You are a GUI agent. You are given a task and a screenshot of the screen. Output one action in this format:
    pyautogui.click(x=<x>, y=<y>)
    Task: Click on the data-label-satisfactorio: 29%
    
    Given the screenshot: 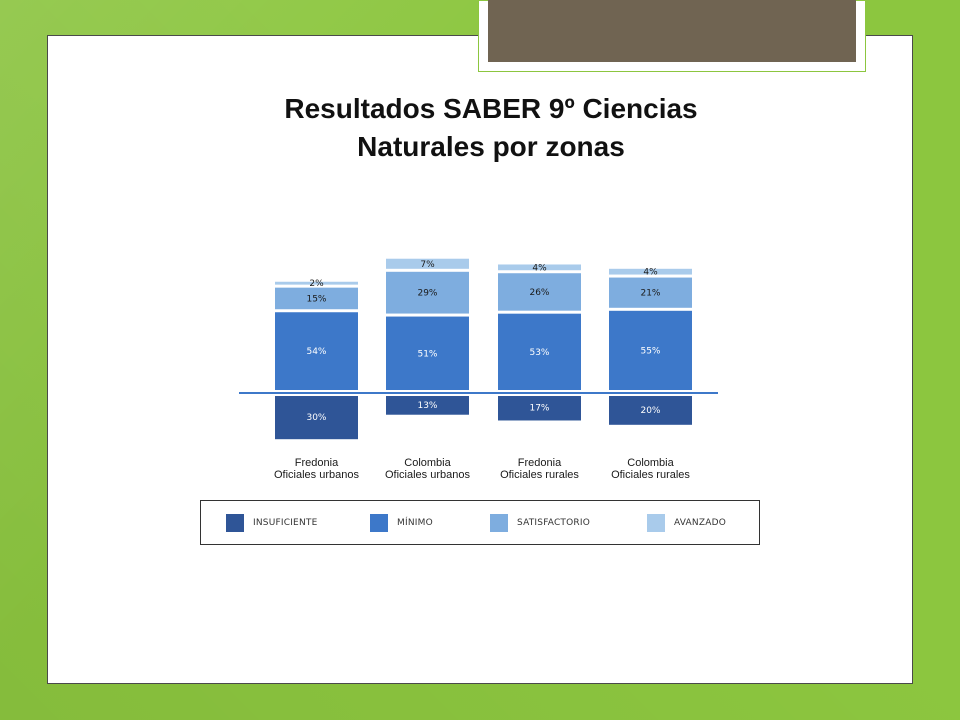 What is the action you would take?
    pyautogui.click(x=427, y=294)
    